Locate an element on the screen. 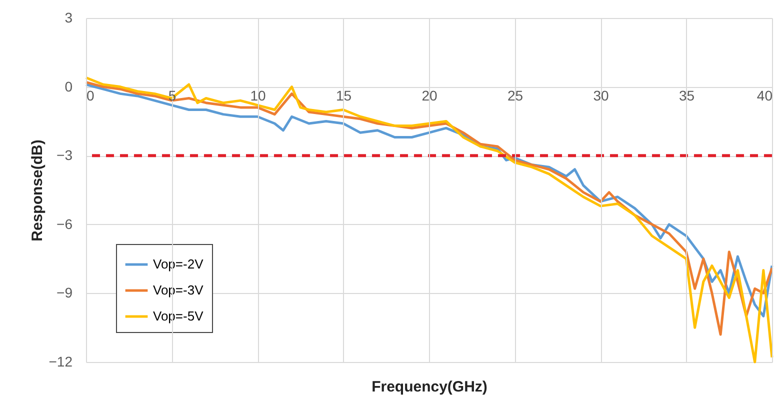 This screenshot has height=400, width=783. x-tick-label: 10 is located at coordinates (258, 95).